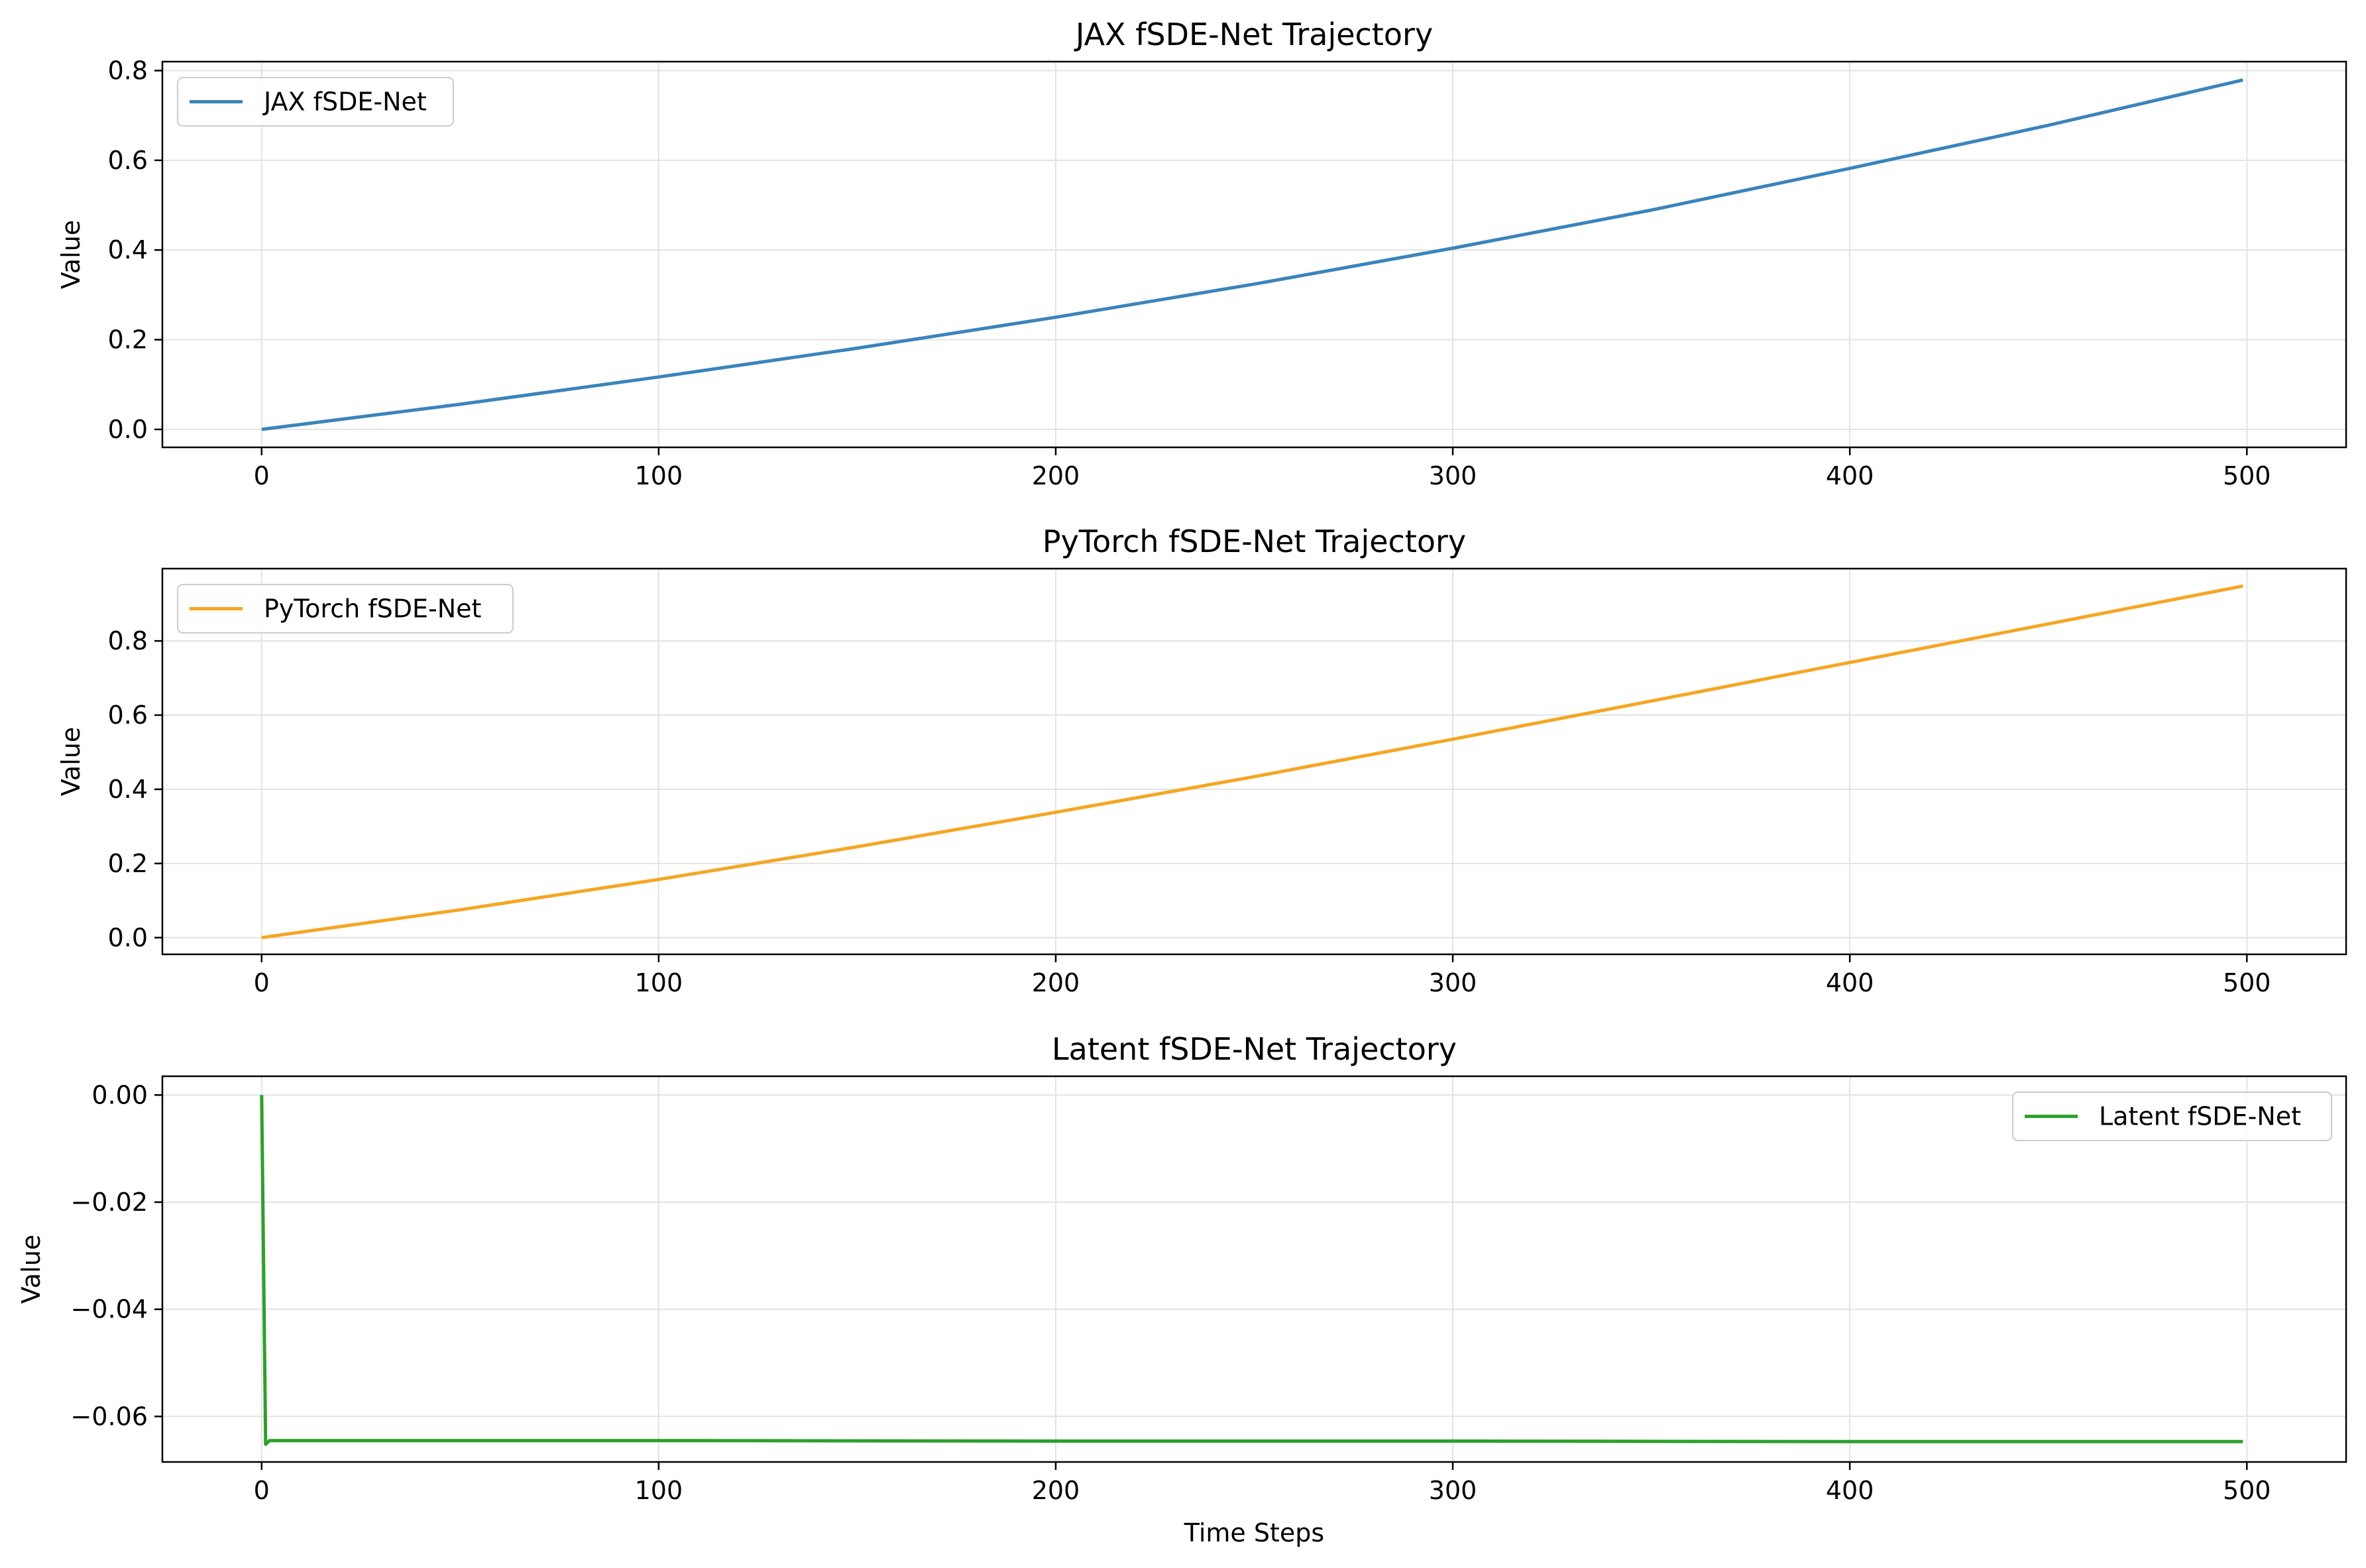 The width and height of the screenshot is (2366, 1568). Describe the element at coordinates (344, 102) in the screenshot. I see `legend-label: JAX fSDE-Net` at that location.